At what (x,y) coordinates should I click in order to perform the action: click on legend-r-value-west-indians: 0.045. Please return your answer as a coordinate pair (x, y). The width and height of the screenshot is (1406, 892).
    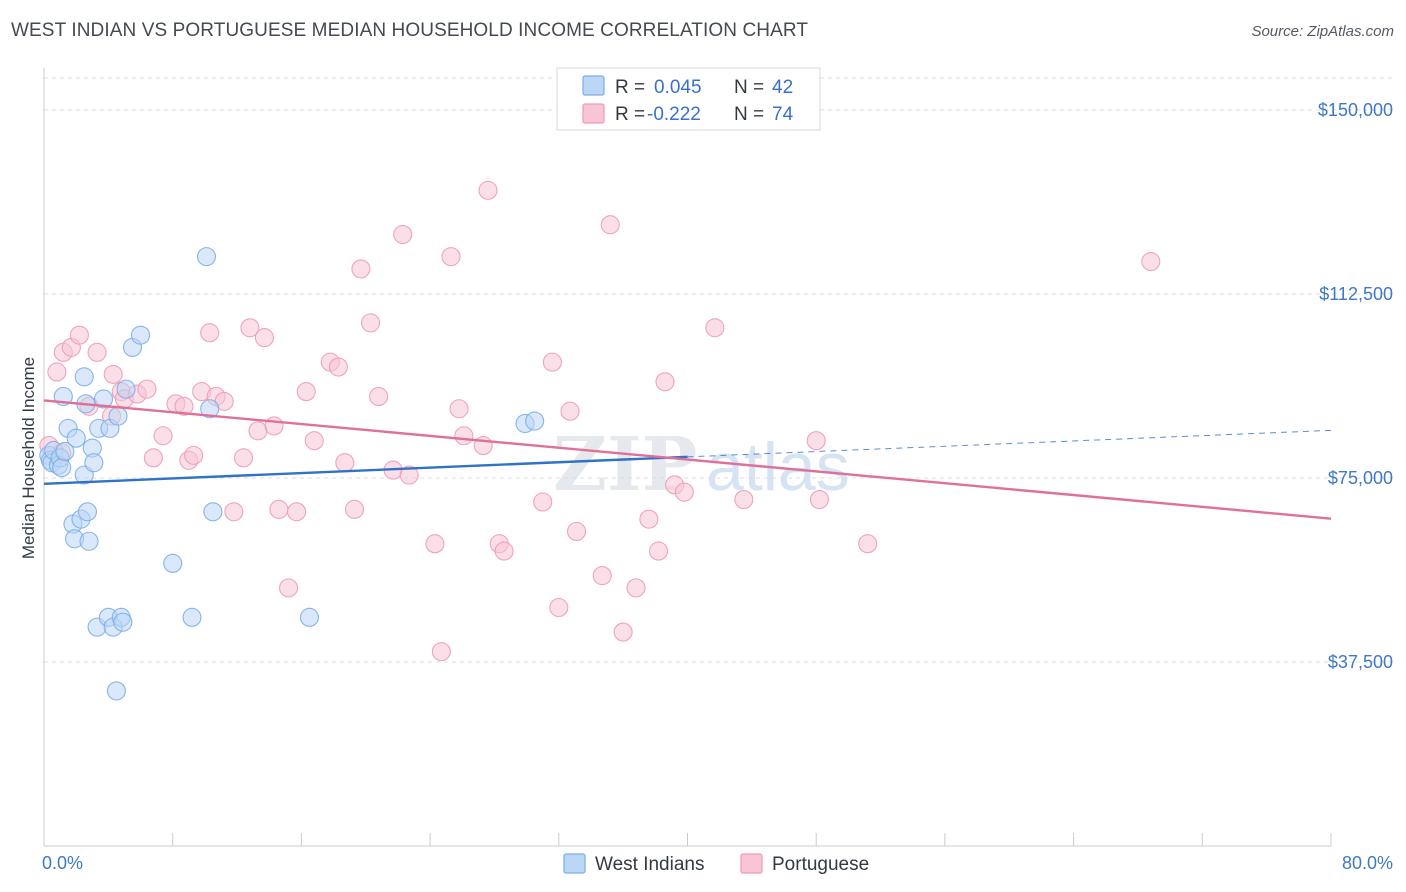
    Looking at the image, I should click on (678, 87).